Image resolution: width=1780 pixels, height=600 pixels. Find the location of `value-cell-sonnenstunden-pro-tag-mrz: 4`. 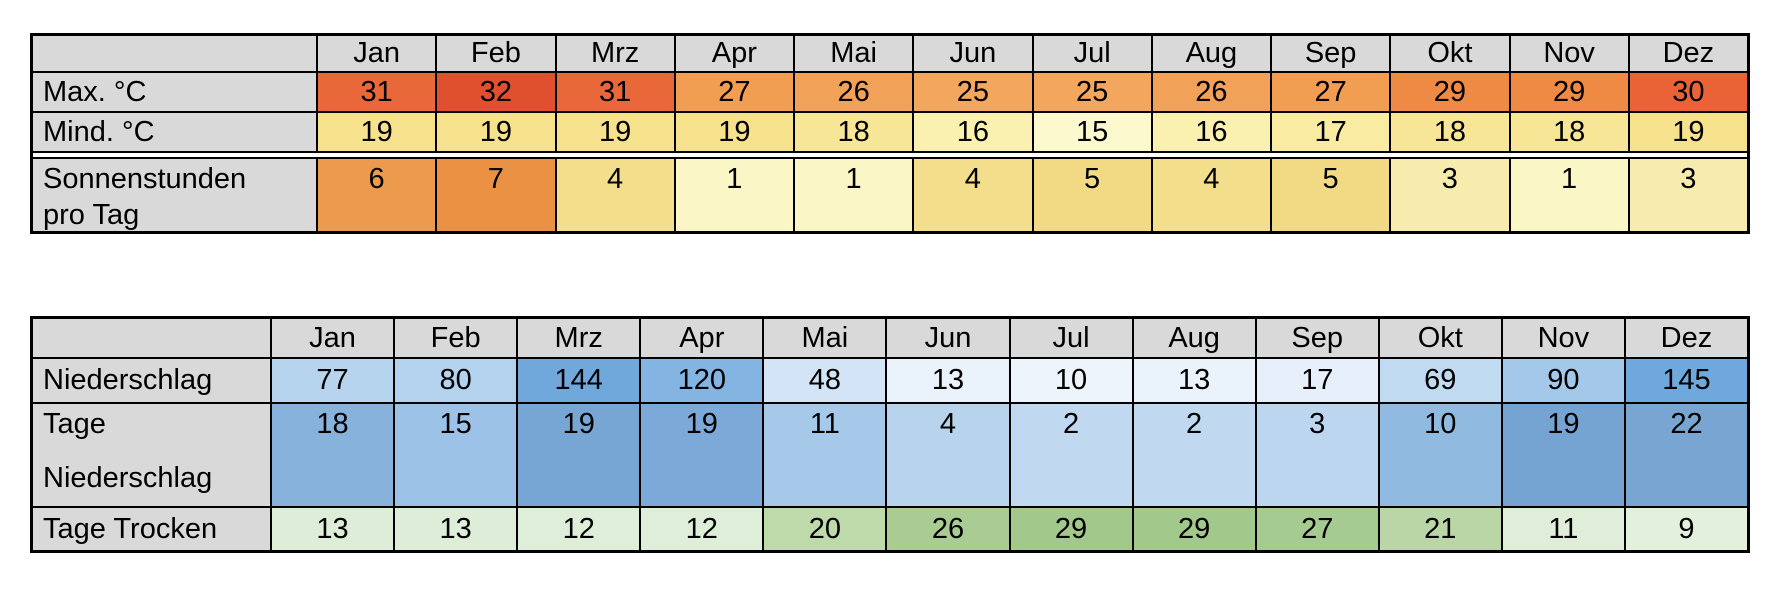

value-cell-sonnenstunden-pro-tag-mrz: 4 is located at coordinates (614, 195).